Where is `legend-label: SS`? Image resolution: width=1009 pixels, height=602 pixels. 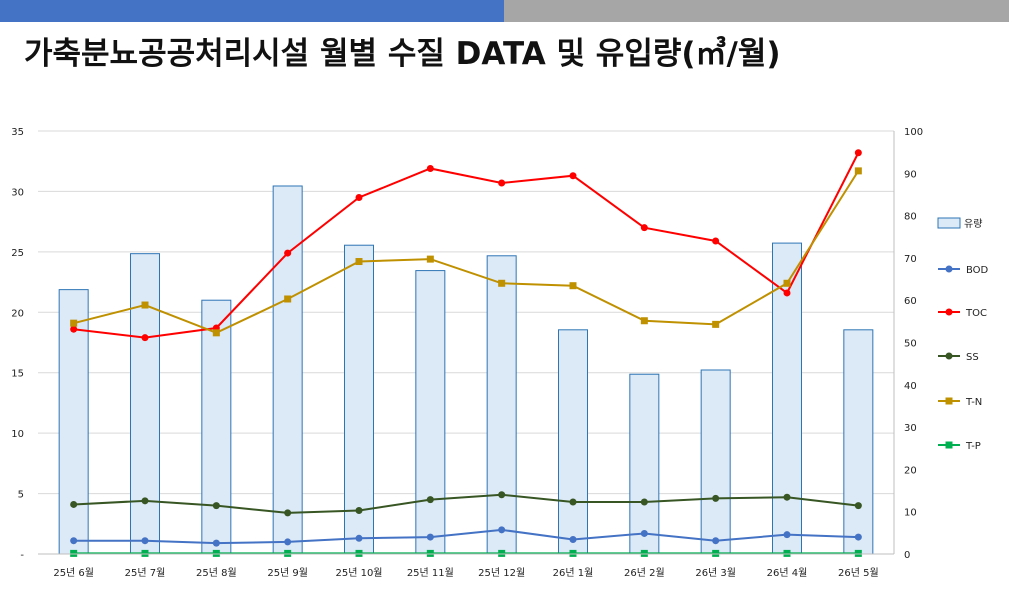 legend-label: SS is located at coordinates (972, 357).